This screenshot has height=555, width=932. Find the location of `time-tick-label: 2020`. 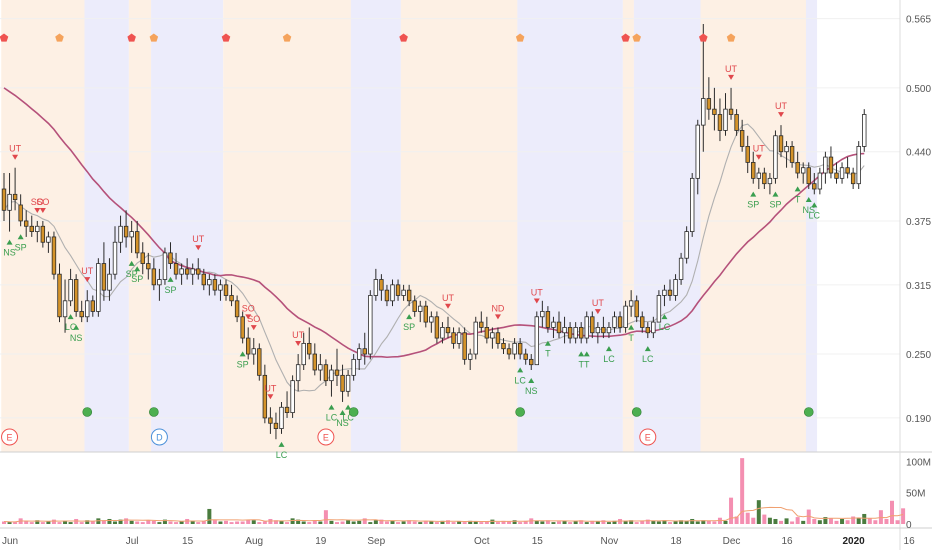

time-tick-label: 2020 is located at coordinates (853, 541).